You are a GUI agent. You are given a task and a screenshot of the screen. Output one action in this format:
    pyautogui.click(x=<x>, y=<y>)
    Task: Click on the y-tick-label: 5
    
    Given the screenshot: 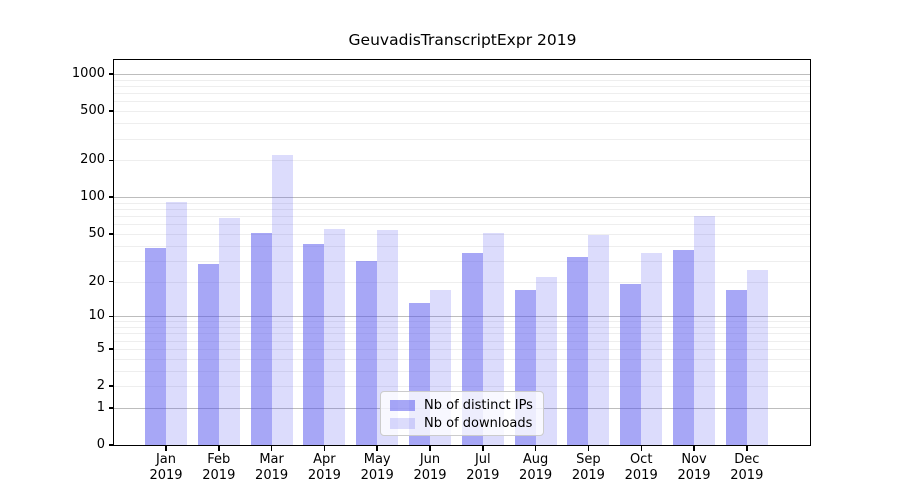 What is the action you would take?
    pyautogui.click(x=100, y=348)
    